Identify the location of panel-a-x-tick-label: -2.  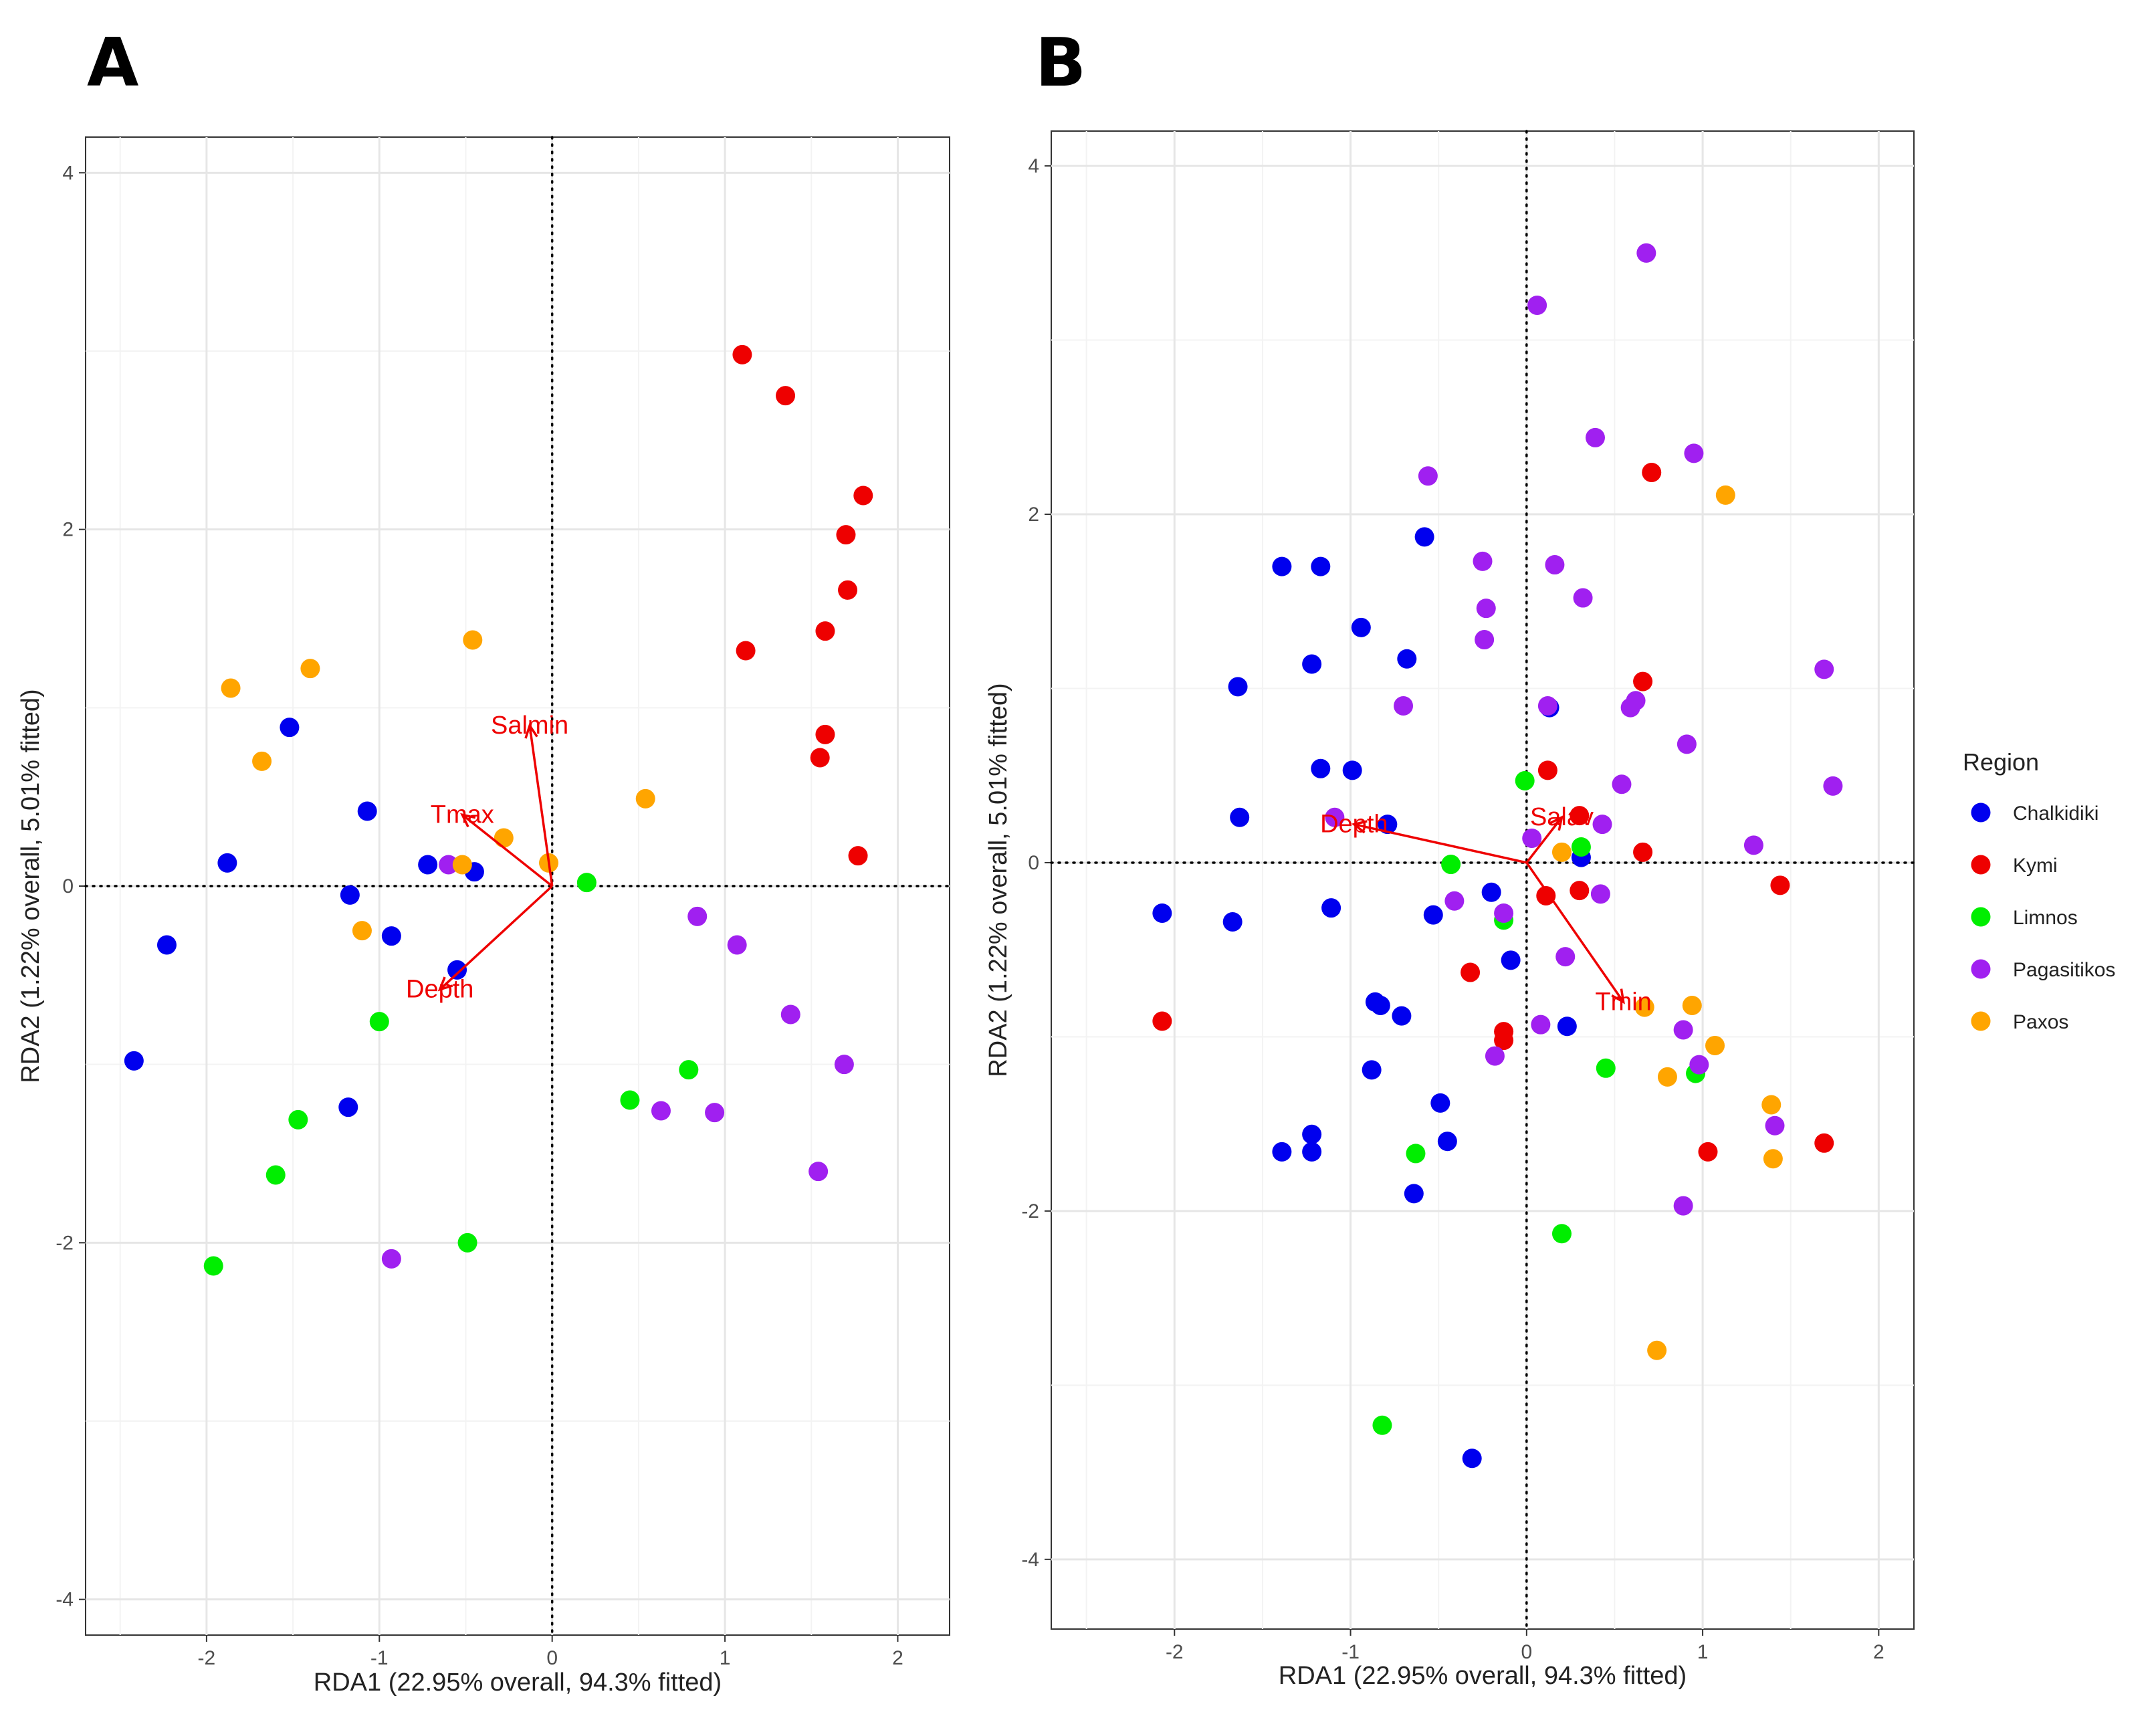
(207, 1658).